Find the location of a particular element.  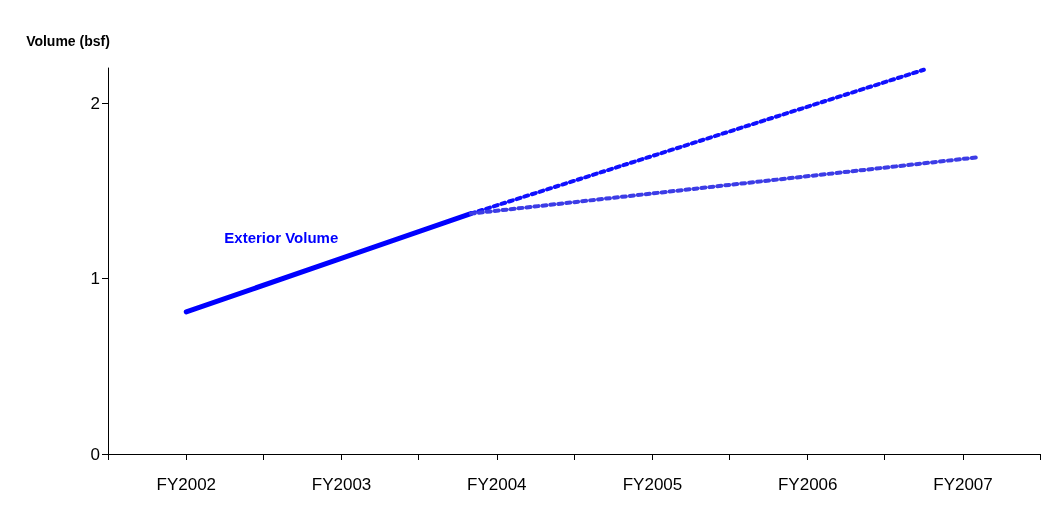

x-tick-label: FY2005 is located at coordinates (652, 484).